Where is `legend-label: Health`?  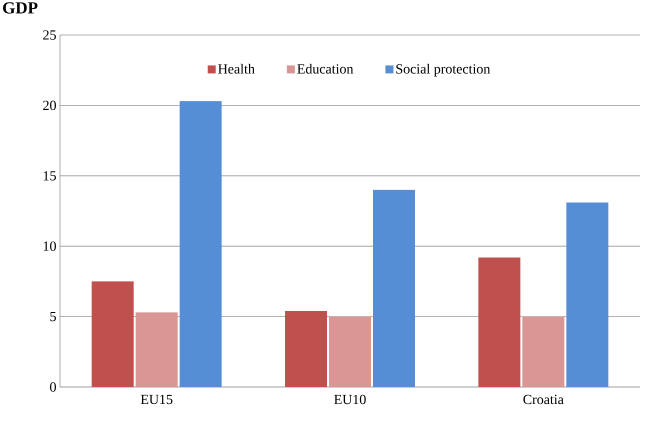 legend-label: Health is located at coordinates (236, 69).